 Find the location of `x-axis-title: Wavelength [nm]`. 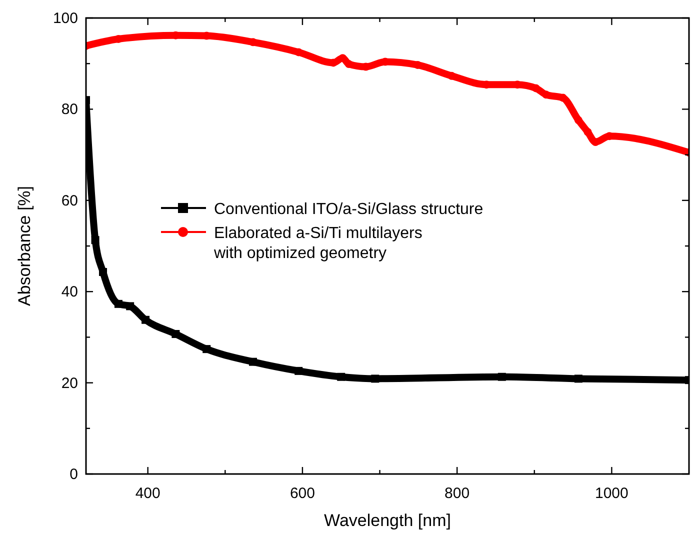

x-axis-title: Wavelength [nm] is located at coordinates (387, 520).